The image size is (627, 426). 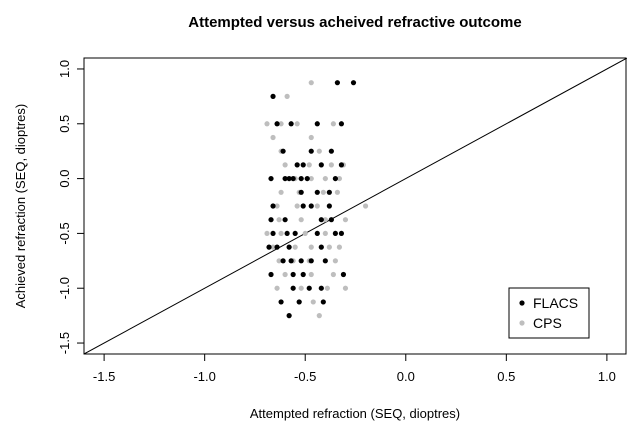 I want to click on x-tick-label: 0.0, so click(x=406, y=376).